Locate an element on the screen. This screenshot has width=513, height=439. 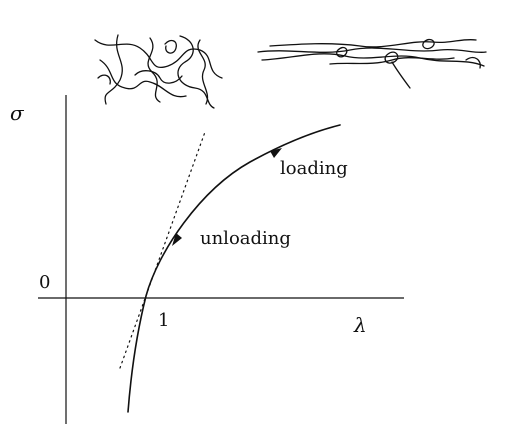
tangled-chains-illustration is located at coordinates (158, 71).